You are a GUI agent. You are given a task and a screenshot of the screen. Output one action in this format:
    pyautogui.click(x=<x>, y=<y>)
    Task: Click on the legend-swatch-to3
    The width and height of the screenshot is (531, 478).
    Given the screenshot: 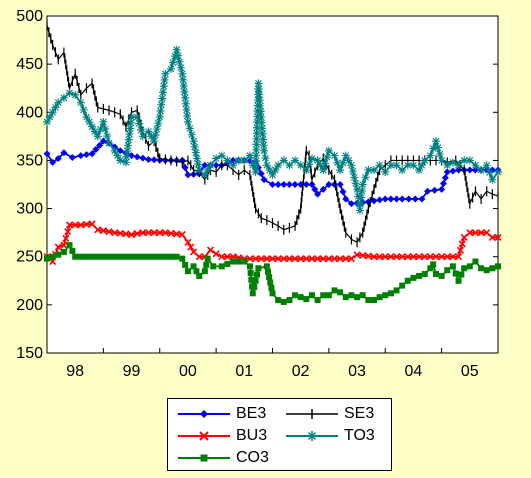 What is the action you would take?
    pyautogui.click(x=312, y=436)
    